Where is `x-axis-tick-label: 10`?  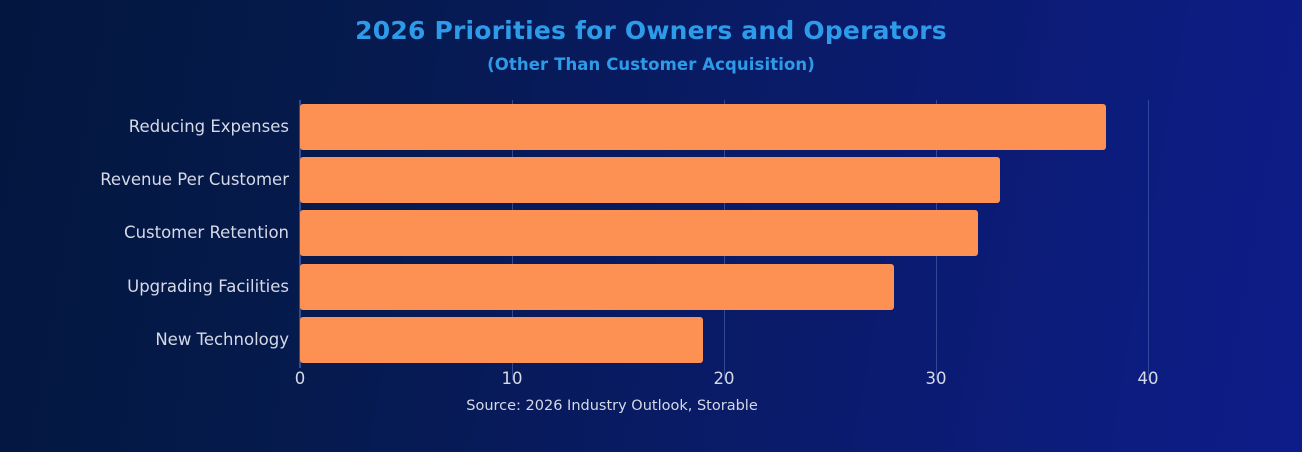
x-axis-tick-label: 10 is located at coordinates (512, 378).